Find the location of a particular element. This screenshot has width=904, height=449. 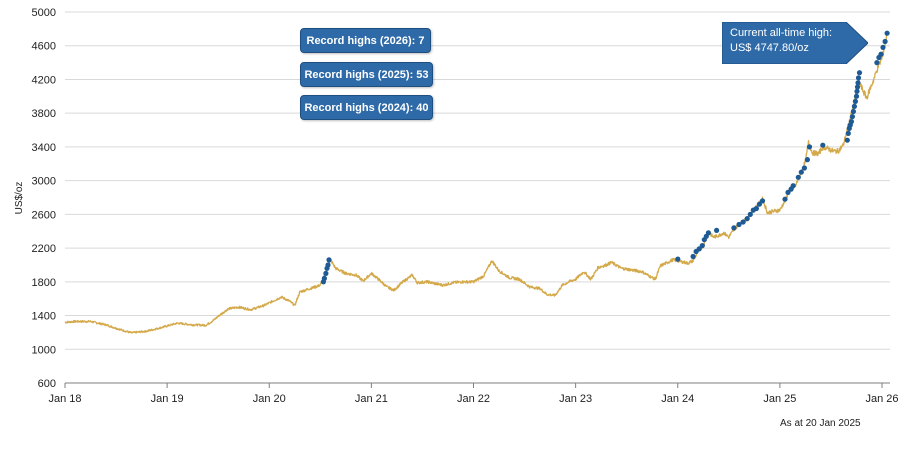

y-tick-label: 1800 is located at coordinates (44, 283).